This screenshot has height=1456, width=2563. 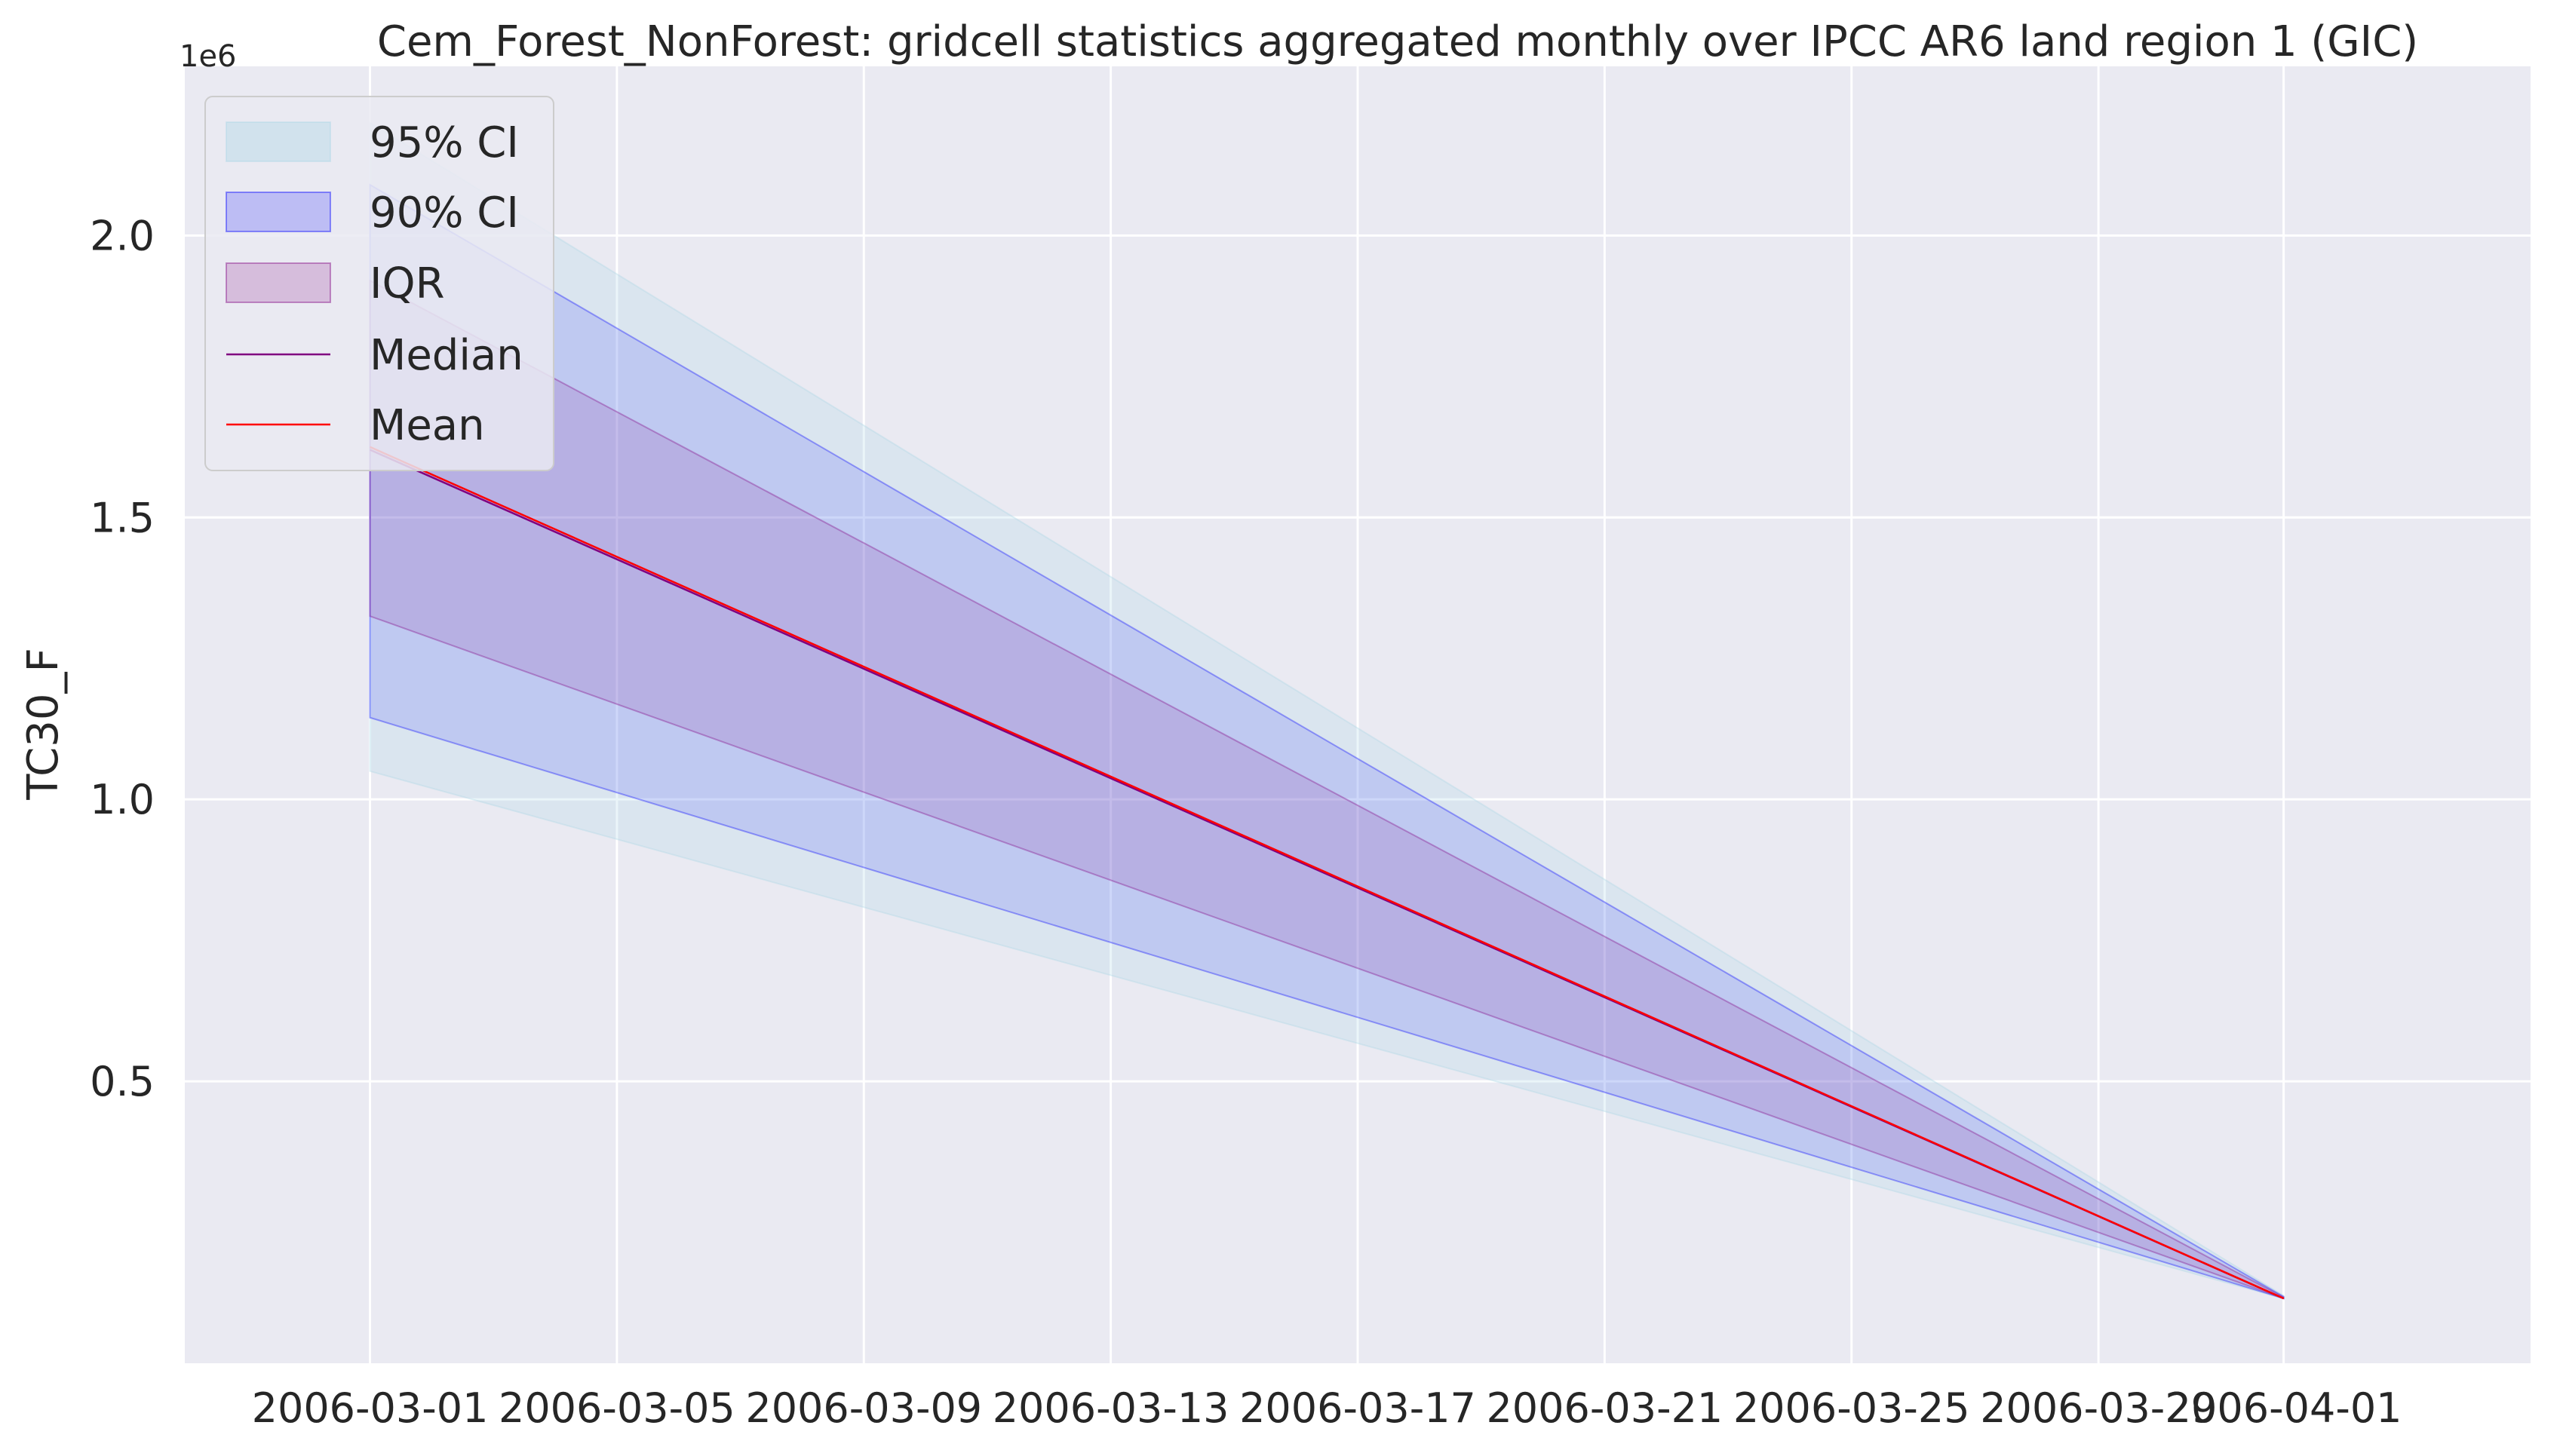 What do you see at coordinates (864, 1408) in the screenshot?
I see `x-tick-label: 2006-03-09` at bounding box center [864, 1408].